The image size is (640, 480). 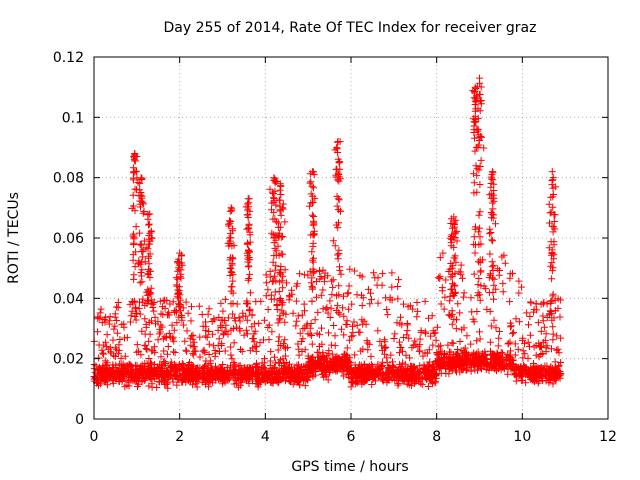 What do you see at coordinates (68, 239) in the screenshot?
I see `y-tick-label: 0.06` at bounding box center [68, 239].